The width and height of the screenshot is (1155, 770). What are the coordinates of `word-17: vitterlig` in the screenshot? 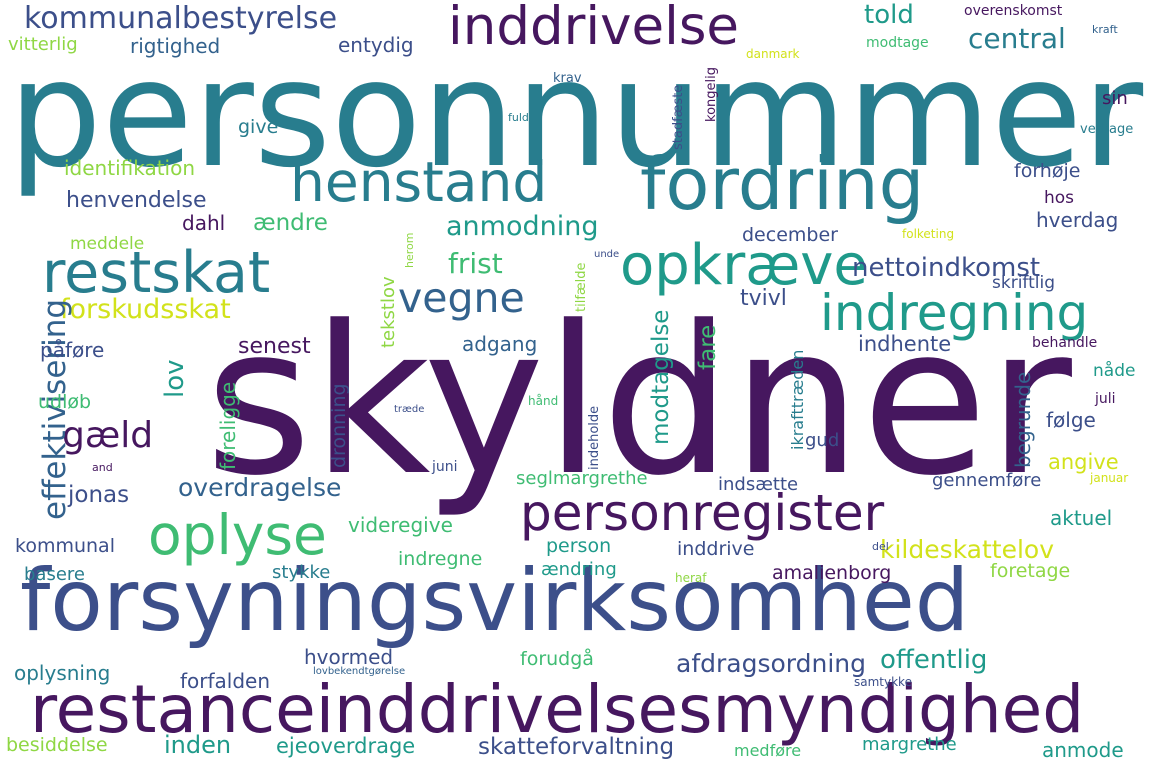 It's located at (43, 44).